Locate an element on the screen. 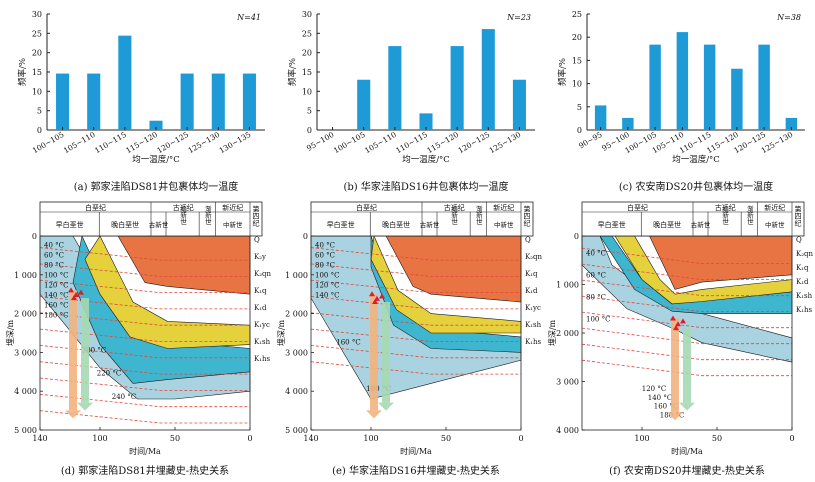 Image resolution: width=815 pixels, height=482 pixels. chart-title: (b) 华家洼陷DS16井包裹体均一温度 is located at coordinates (426, 186).